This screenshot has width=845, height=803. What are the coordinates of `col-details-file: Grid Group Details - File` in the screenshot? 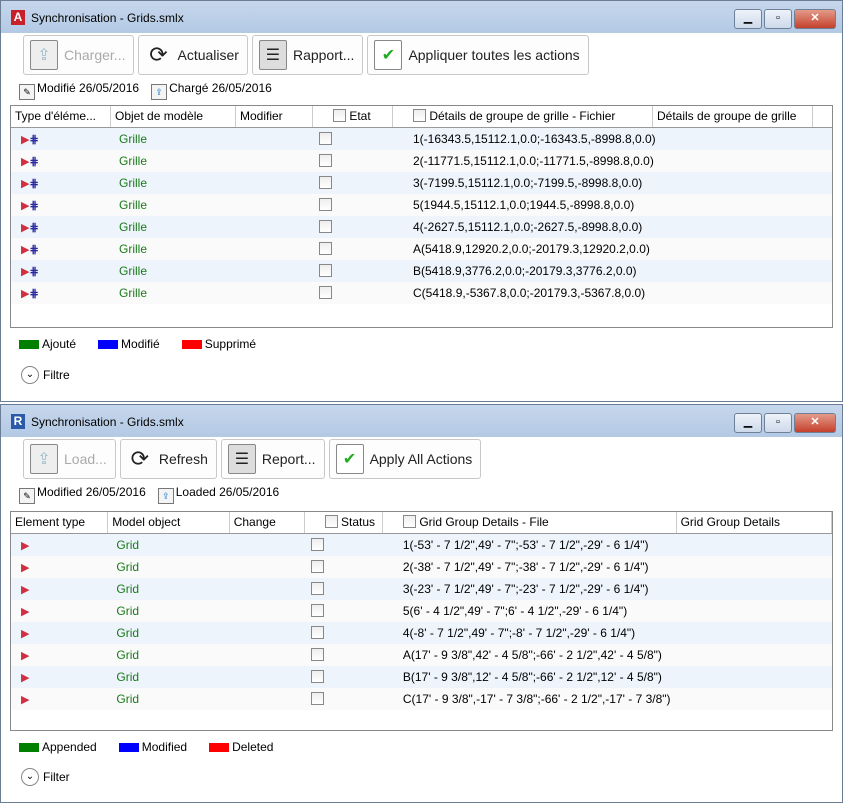 It's located at (530, 522).